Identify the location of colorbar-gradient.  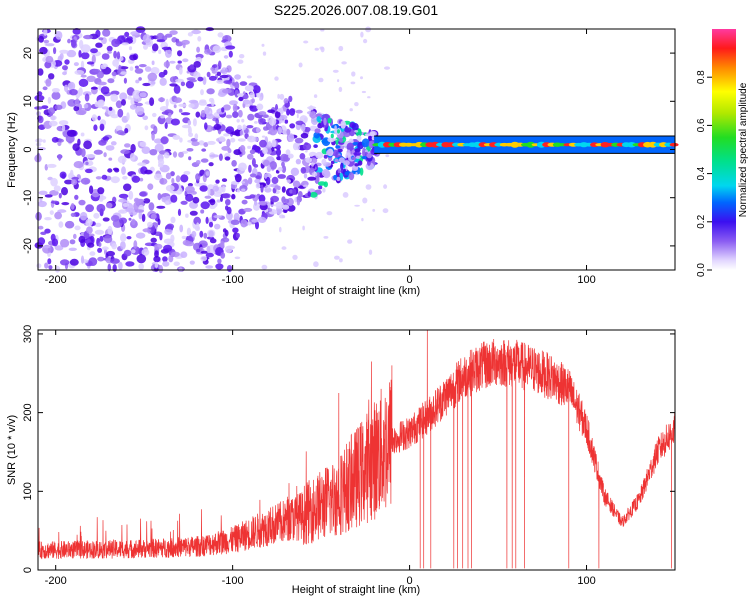
(724, 149).